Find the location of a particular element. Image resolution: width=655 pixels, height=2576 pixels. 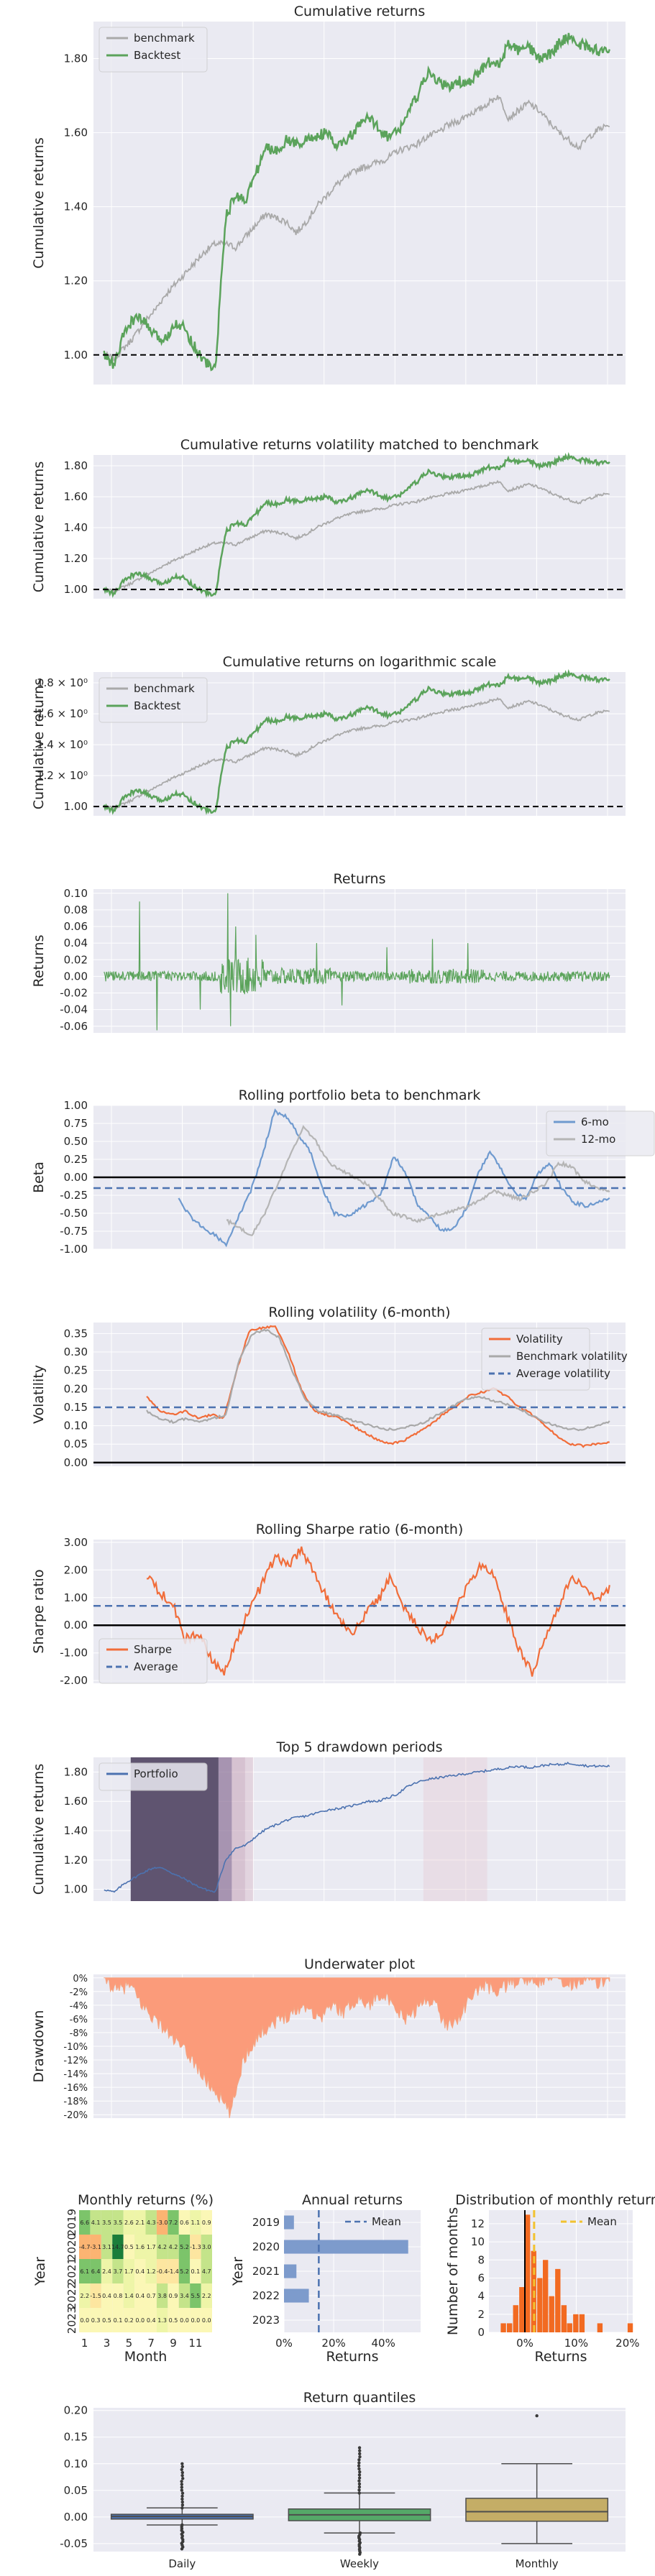

y-tick-label: -0.02 is located at coordinates (74, 993).